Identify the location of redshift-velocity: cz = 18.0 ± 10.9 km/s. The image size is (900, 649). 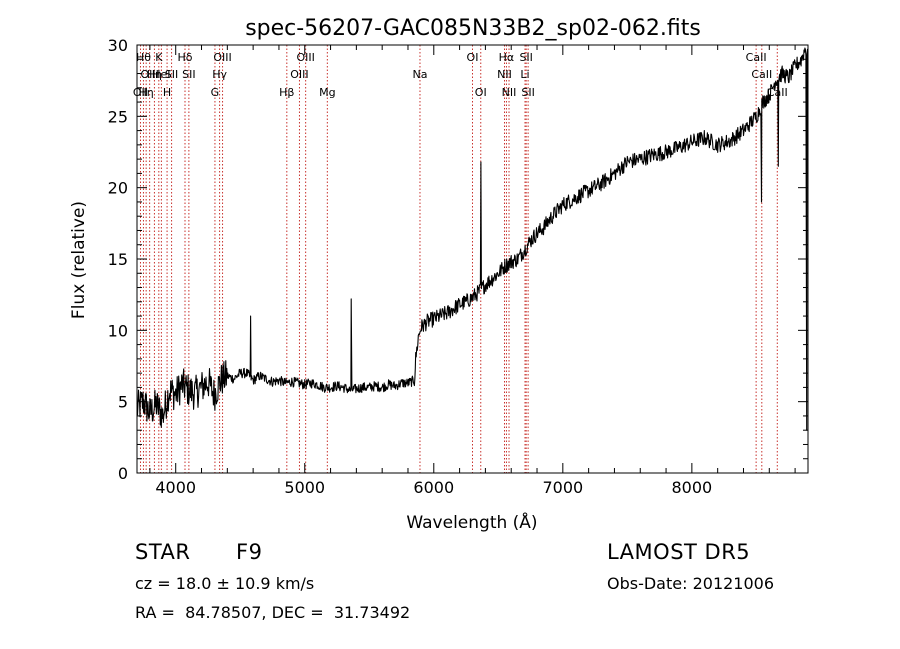
(225, 583).